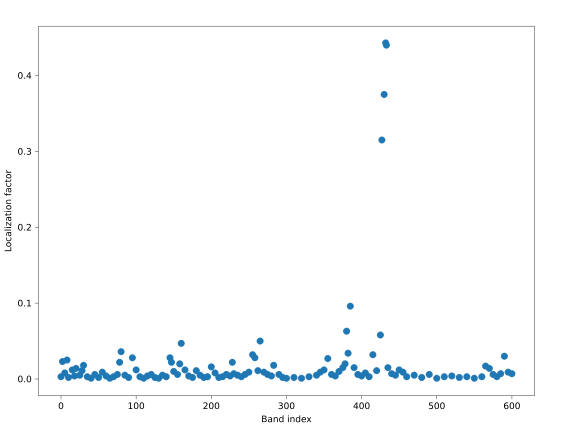 The height and width of the screenshot is (432, 567). Describe the element at coordinates (286, 406) in the screenshot. I see `x-tick-label: 300` at that location.